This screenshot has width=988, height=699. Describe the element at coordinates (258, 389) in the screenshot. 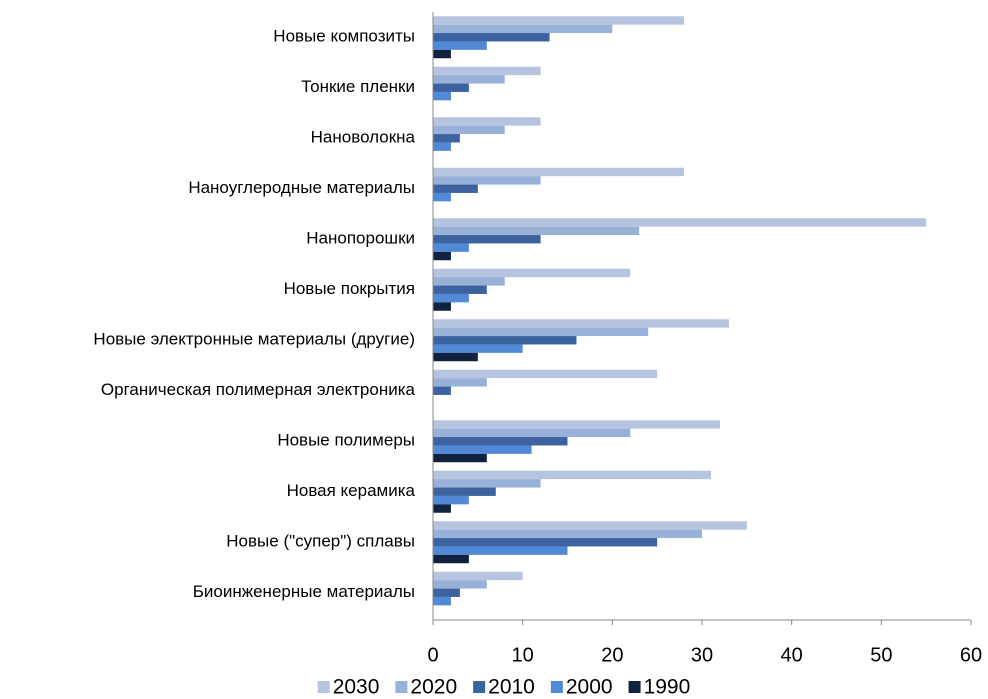

I see `category-label: Органическая полимерная электроника` at that location.